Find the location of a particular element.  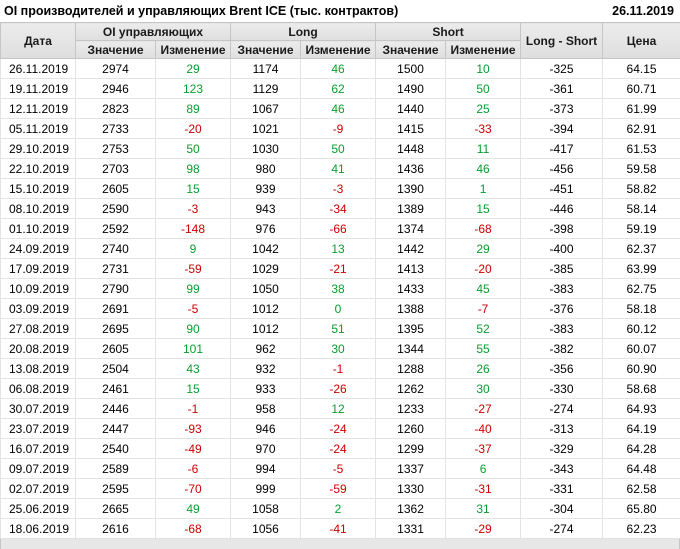

cell-long-value: 1042 is located at coordinates (266, 249).